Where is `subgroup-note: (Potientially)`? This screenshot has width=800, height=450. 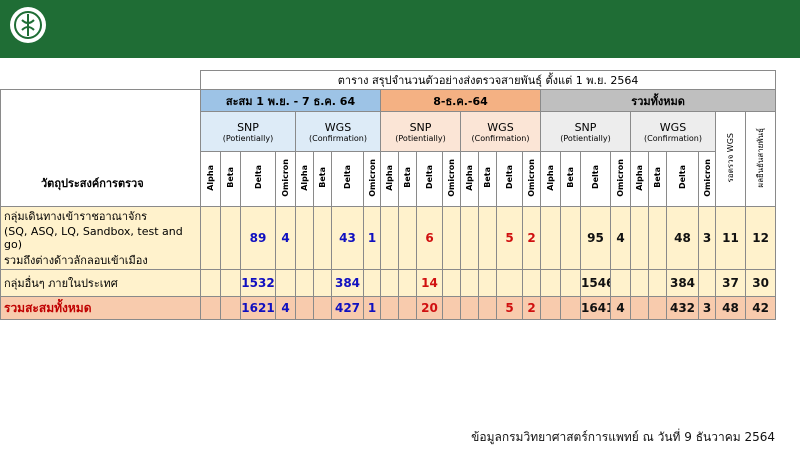 subgroup-note: (Potientially) is located at coordinates (585, 138).